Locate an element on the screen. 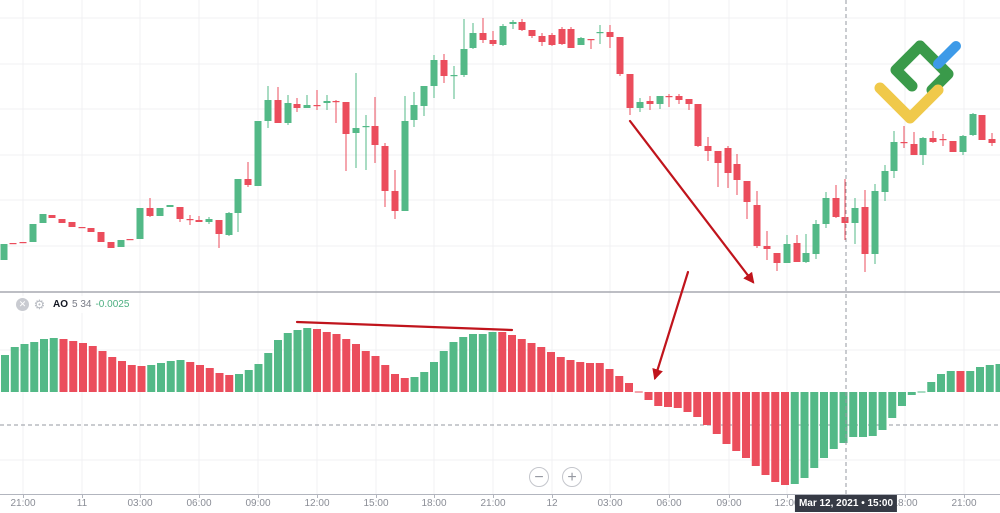 The width and height of the screenshot is (1000, 513). zoom-out-button: − is located at coordinates (539, 477).